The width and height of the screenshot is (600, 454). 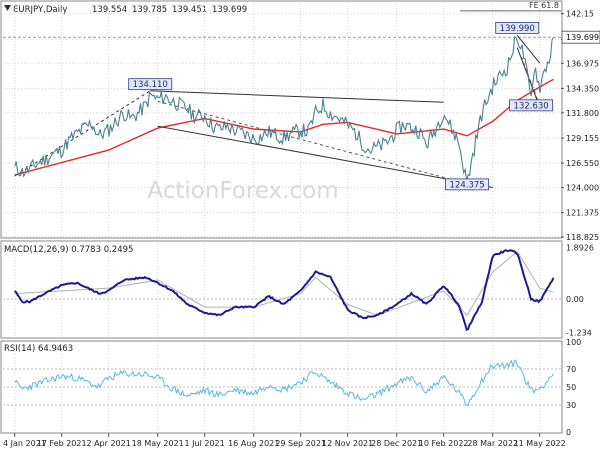 I want to click on price-ytick-label-0: 142.15, so click(x=580, y=14).